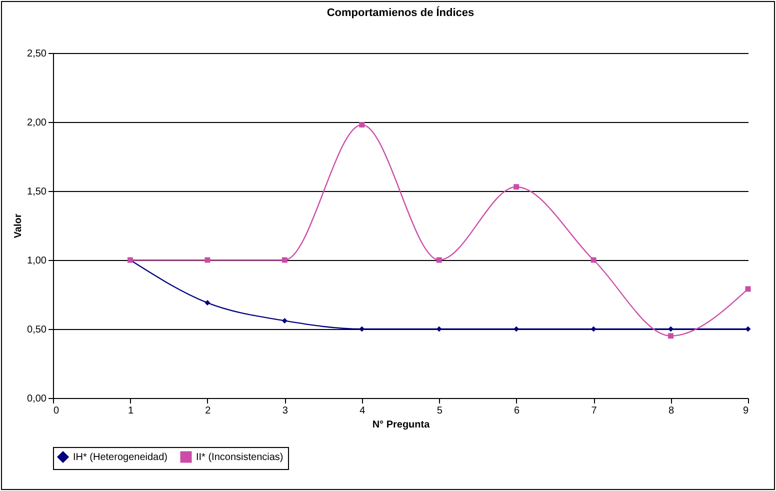 This screenshot has height=491, width=776. I want to click on legend-label: II* (Inconsistencias), so click(240, 457).